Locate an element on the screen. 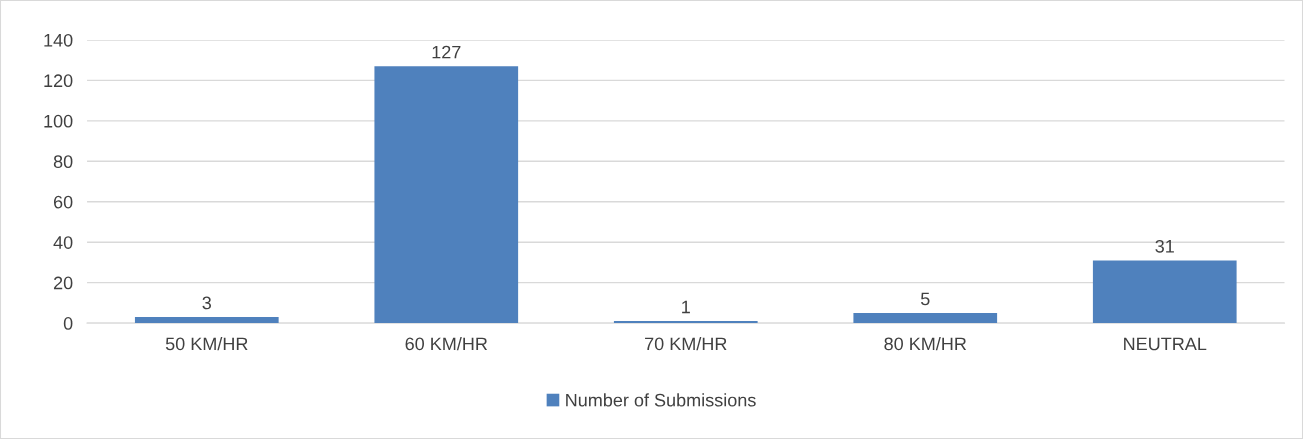 The width and height of the screenshot is (1303, 439). x-tick-label: NEUTRAL is located at coordinates (1165, 344).